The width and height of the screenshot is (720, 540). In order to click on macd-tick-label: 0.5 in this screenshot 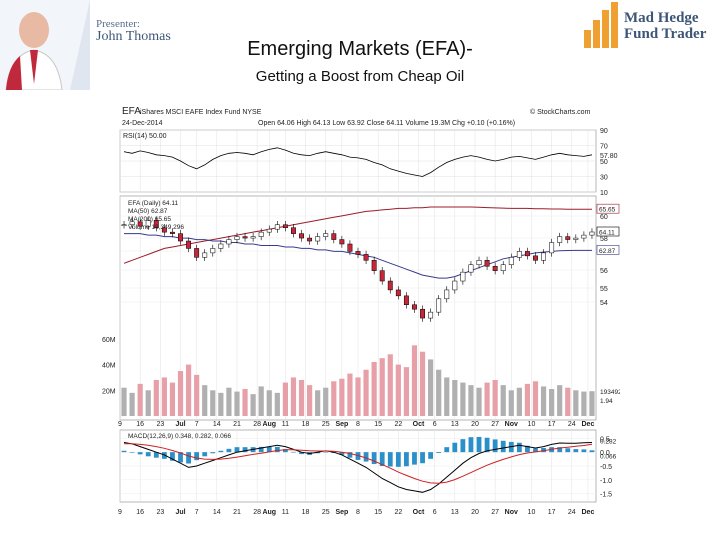, I will do `click(605, 439)`.